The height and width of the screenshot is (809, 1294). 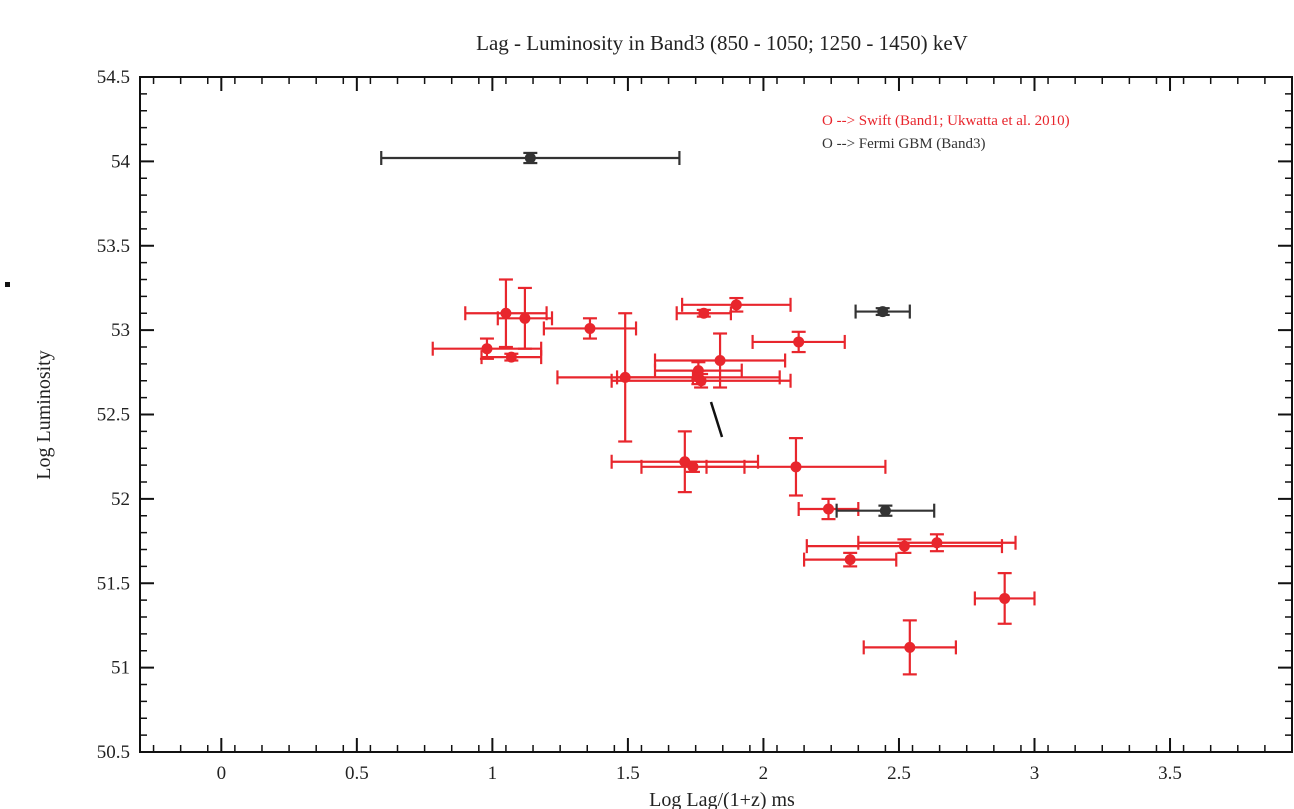 I want to click on y-tick-label: 54.5, so click(x=113, y=77).